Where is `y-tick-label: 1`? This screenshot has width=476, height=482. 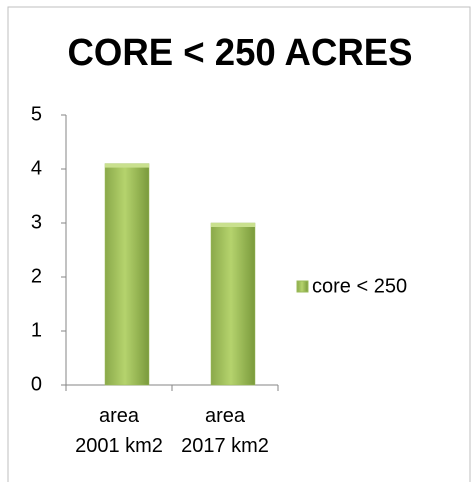 y-tick-label: 1 is located at coordinates (36, 330).